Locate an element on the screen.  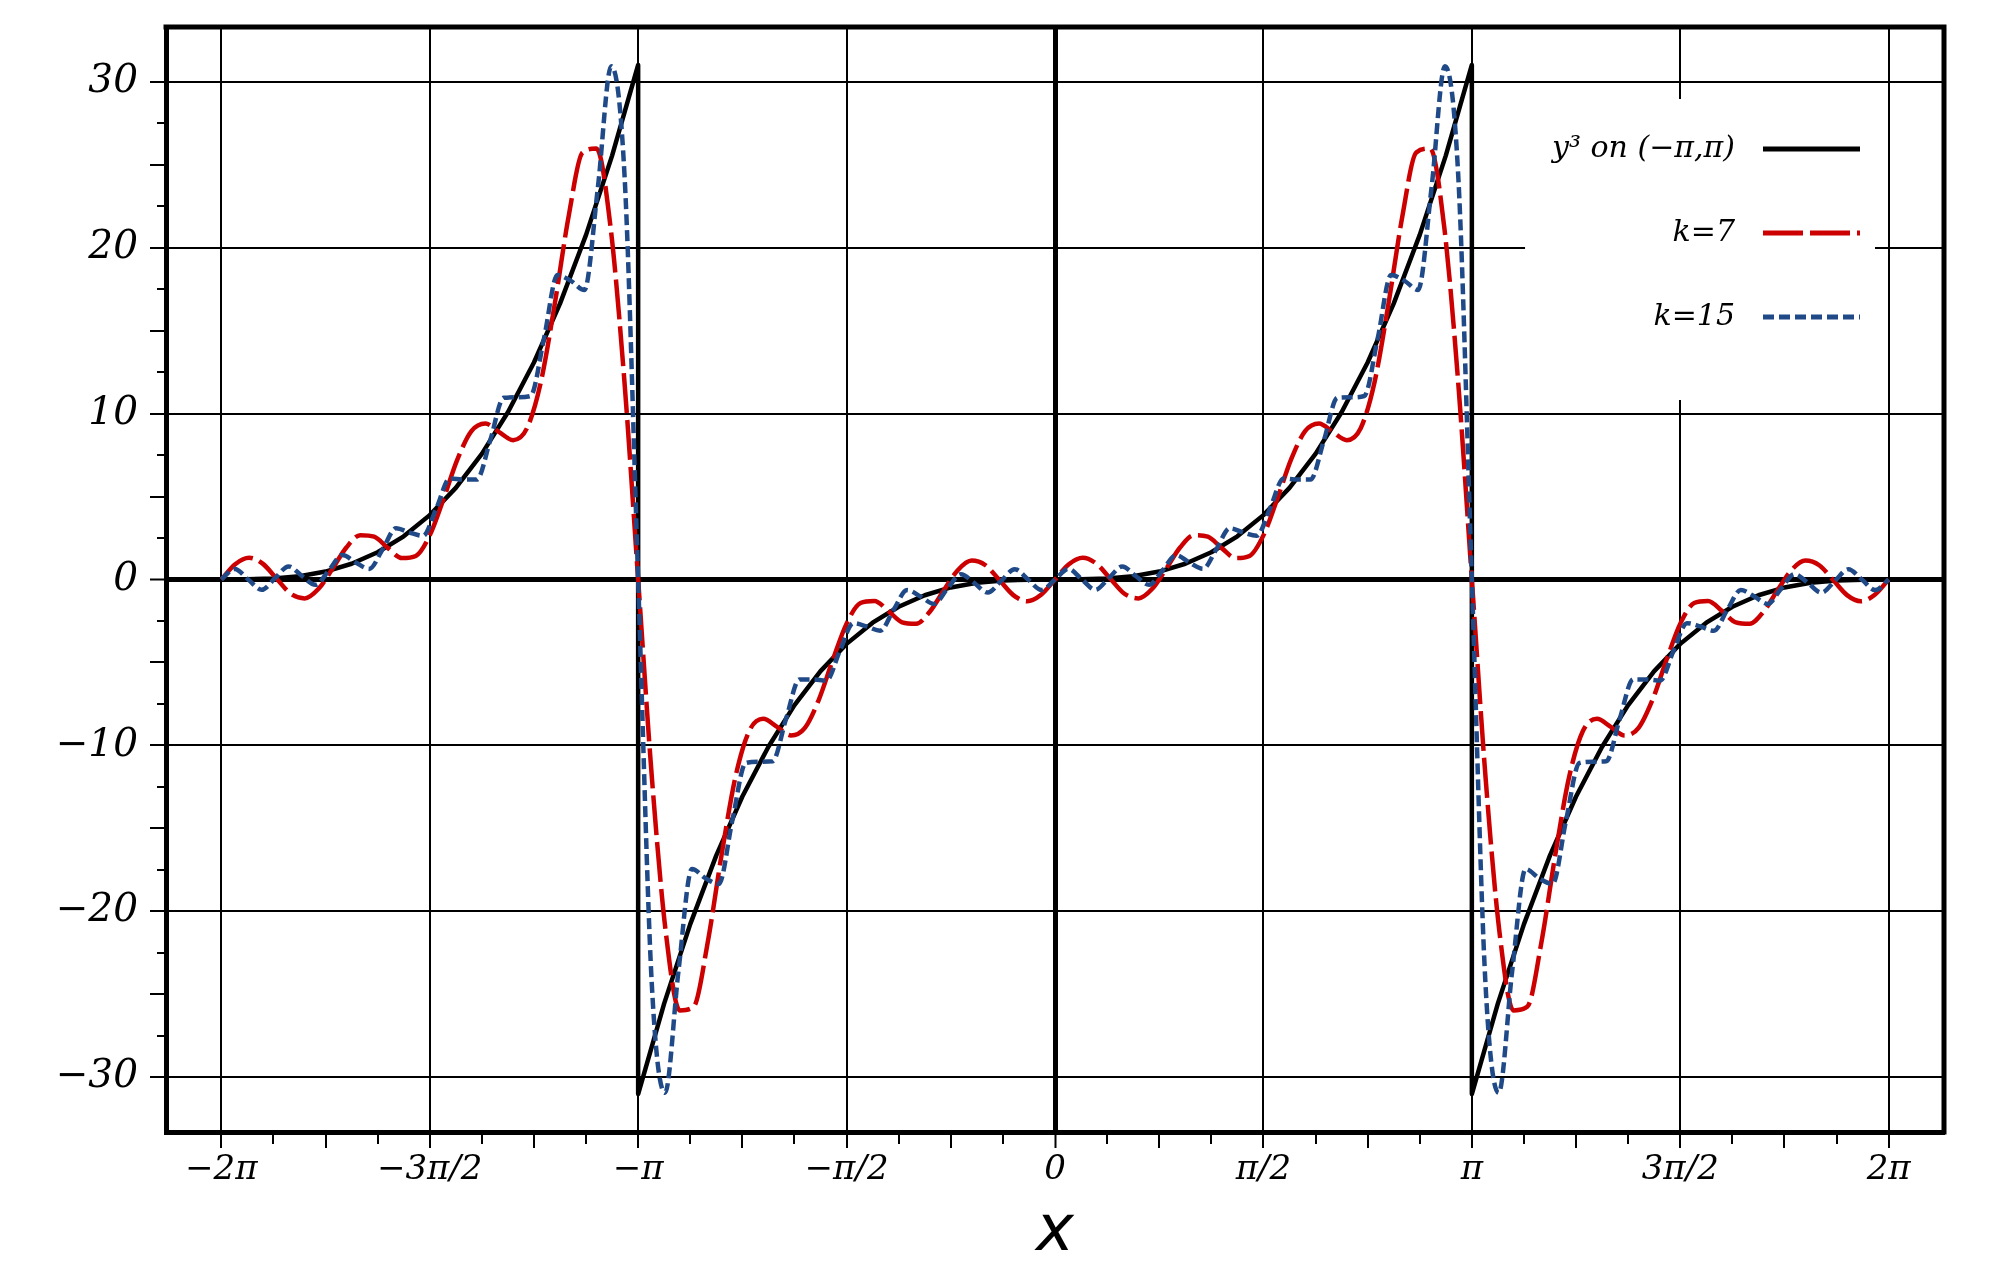
legend-label: k=15 is located at coordinates (1694, 314).